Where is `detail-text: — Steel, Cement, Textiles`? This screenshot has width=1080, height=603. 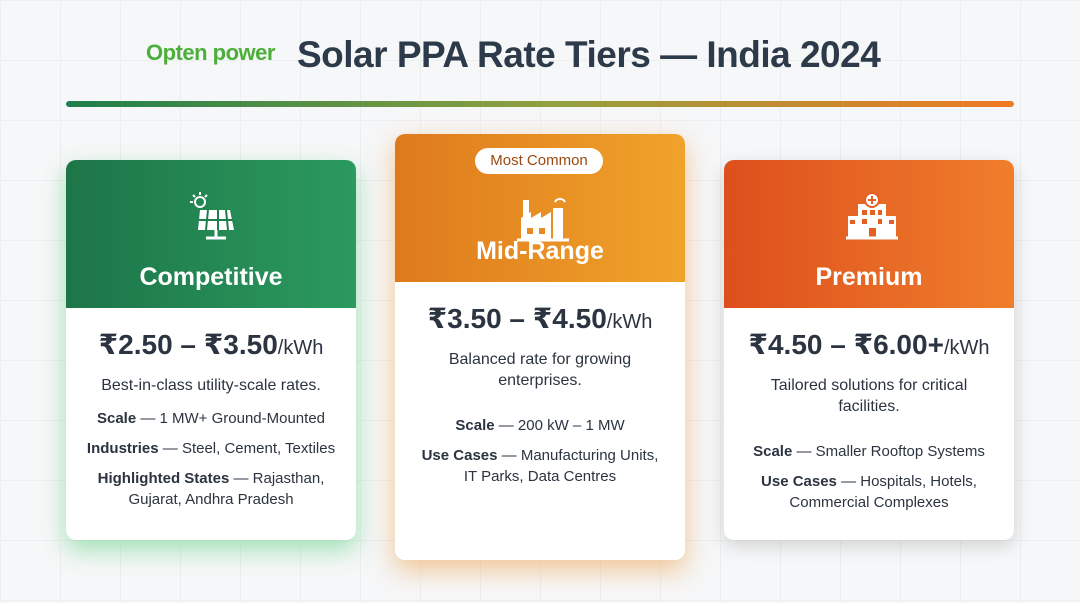
detail-text: — Steel, Cement, Textiles is located at coordinates (249, 448).